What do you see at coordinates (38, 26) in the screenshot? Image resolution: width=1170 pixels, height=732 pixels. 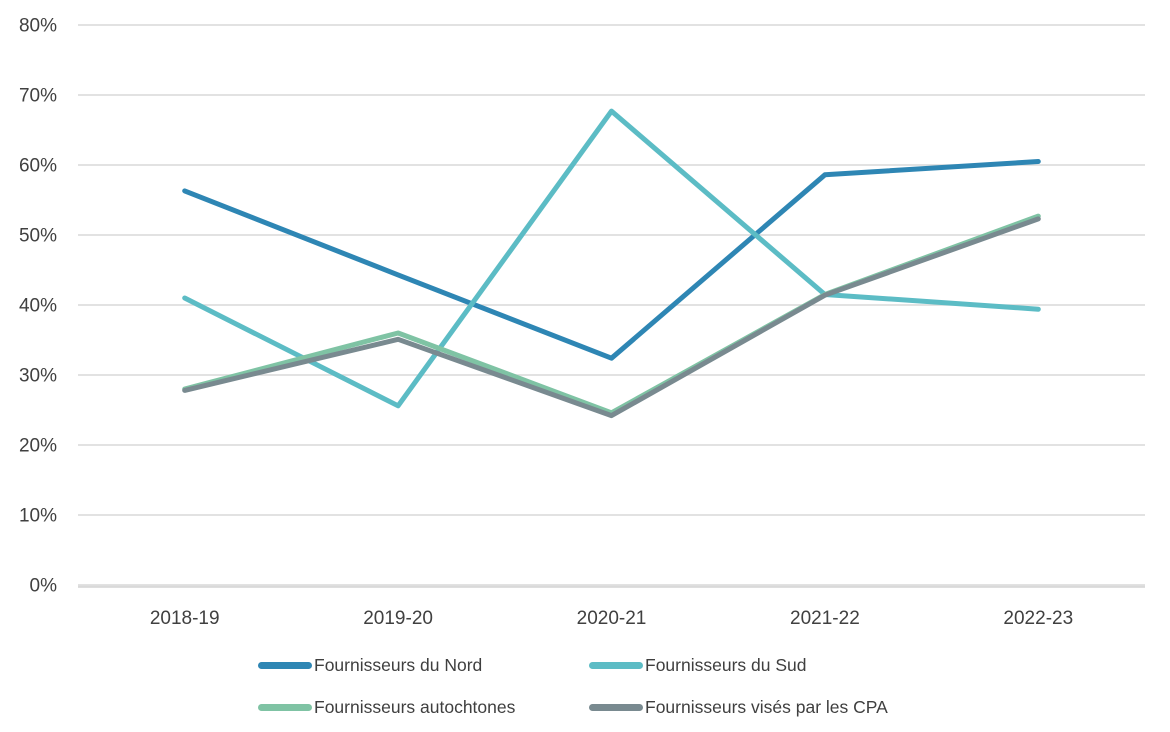 I see `y-axis-tick-label: 80%` at bounding box center [38, 26].